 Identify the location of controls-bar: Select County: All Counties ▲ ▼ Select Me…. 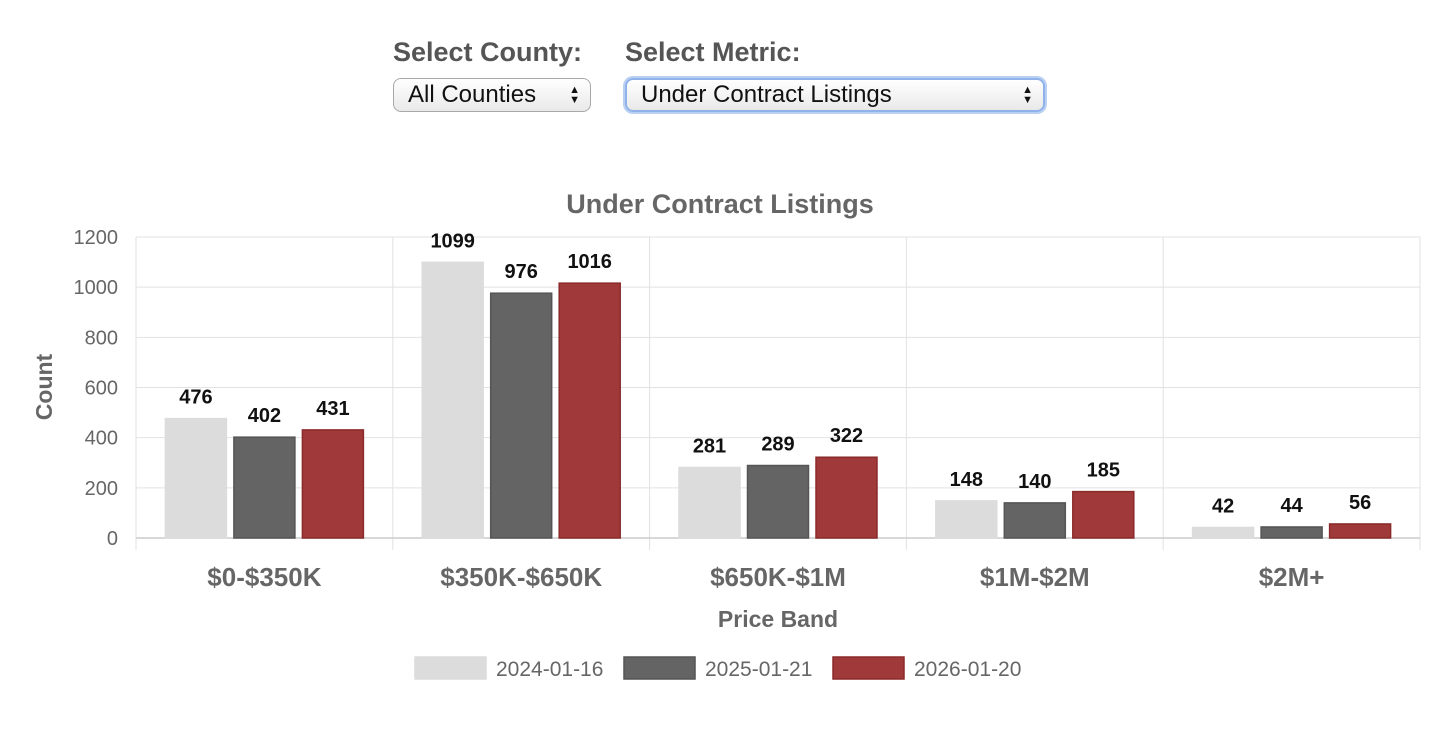
(719, 74).